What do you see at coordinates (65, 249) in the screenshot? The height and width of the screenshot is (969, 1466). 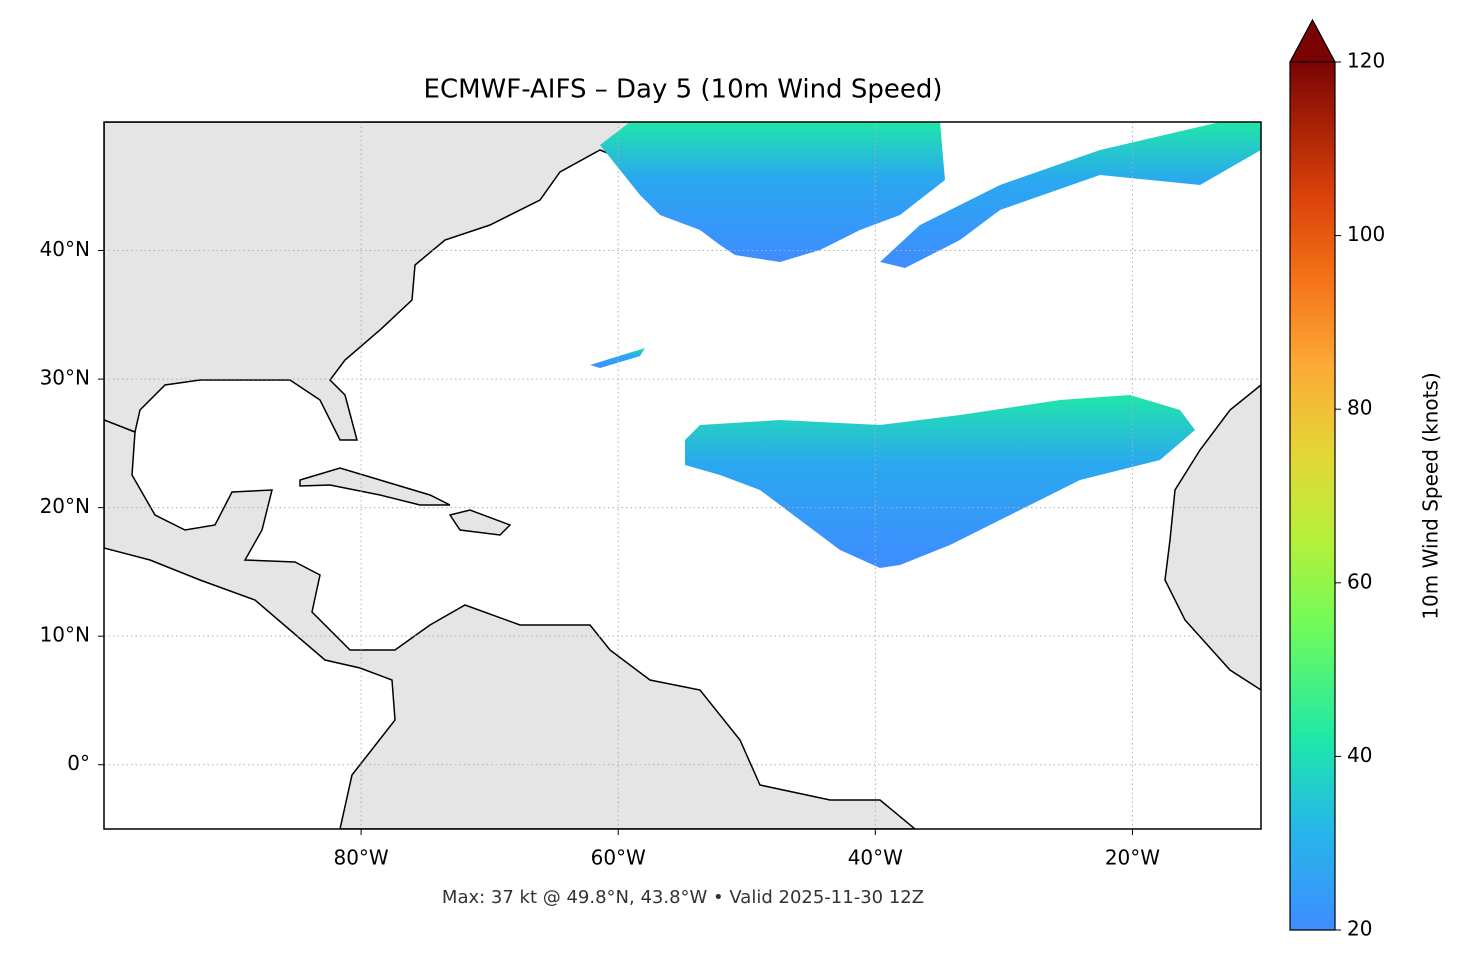 I see `y-tick-label: 40°N` at bounding box center [65, 249].